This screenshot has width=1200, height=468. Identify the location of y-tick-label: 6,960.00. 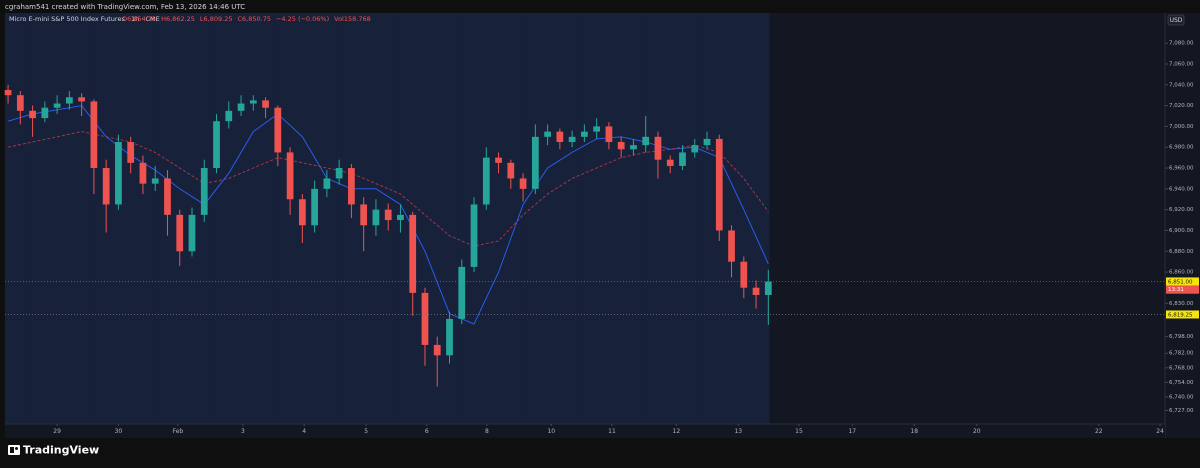
(1181, 169).